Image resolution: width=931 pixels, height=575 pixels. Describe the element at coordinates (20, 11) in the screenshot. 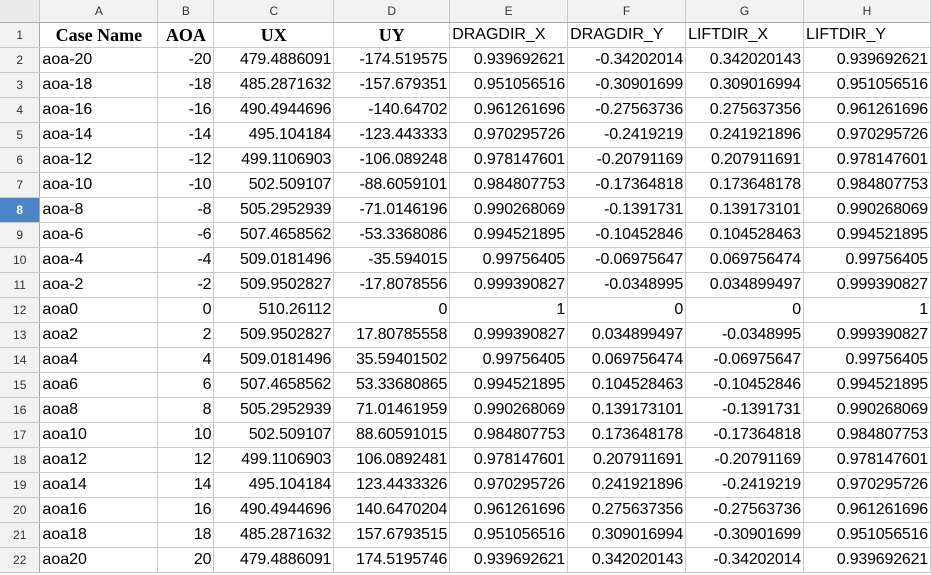

I see `select-all-corner` at that location.